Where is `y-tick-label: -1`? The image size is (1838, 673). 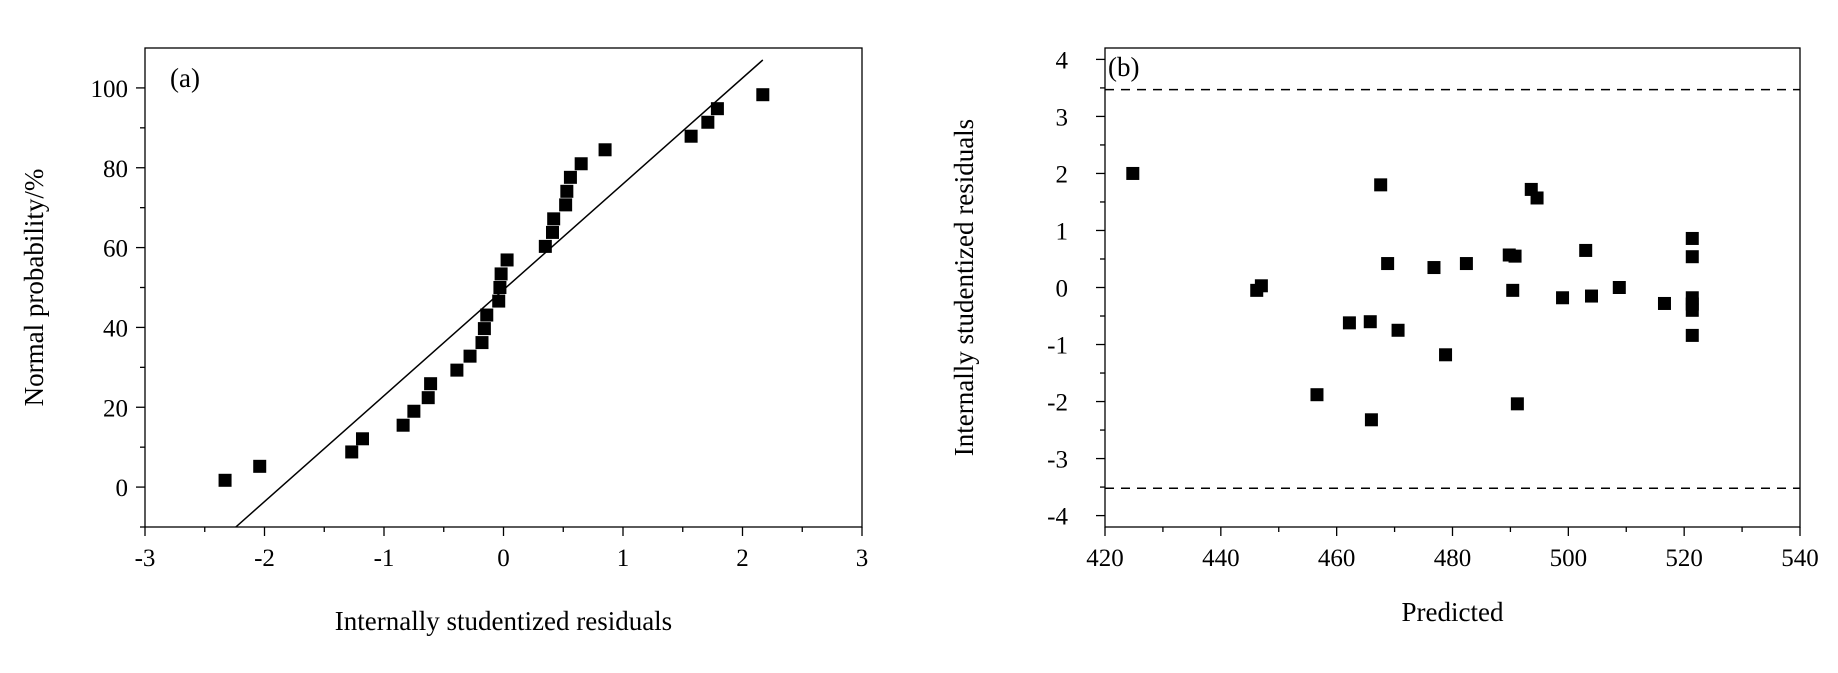
y-tick-label: -1 is located at coordinates (1057, 346).